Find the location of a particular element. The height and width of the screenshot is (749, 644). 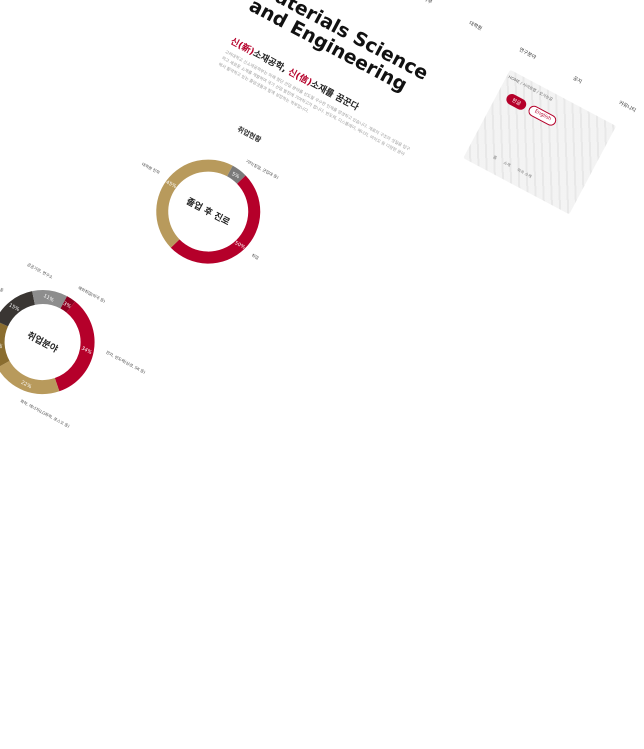

nav-item-notice: 공지 is located at coordinates (575, 83).